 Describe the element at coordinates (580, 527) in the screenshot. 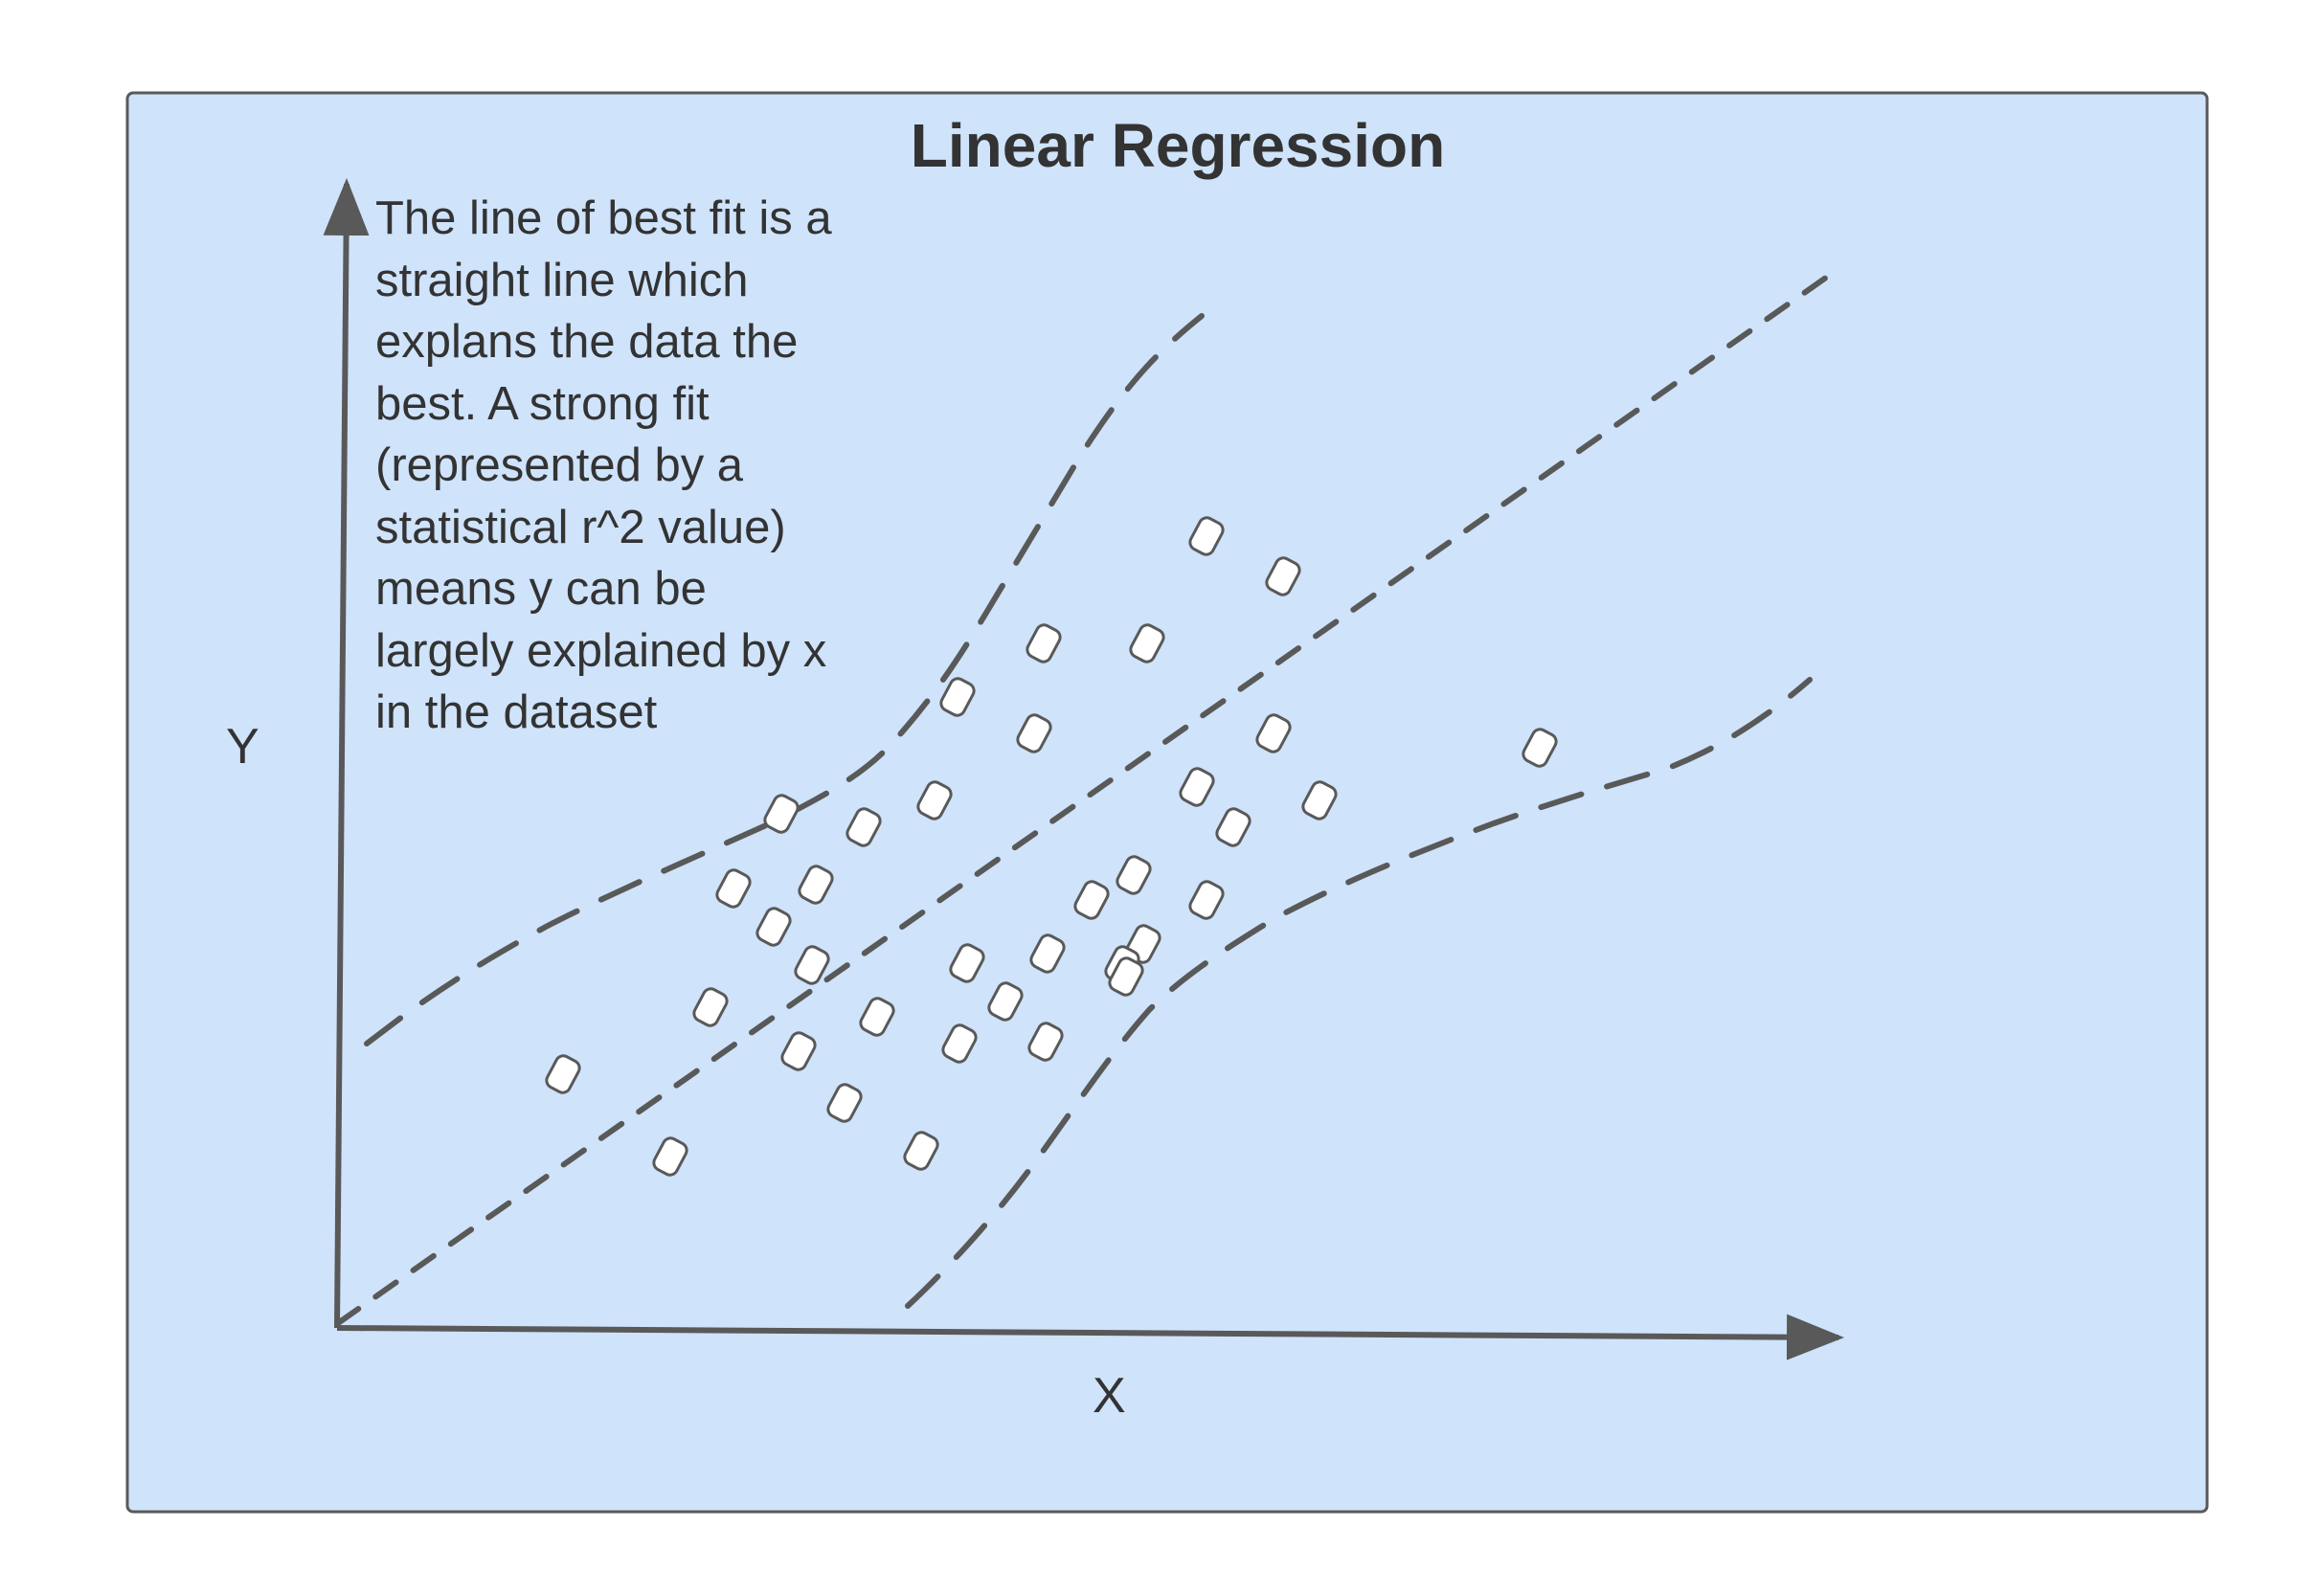

I see `description-line: statistical r^2 value)` at that location.